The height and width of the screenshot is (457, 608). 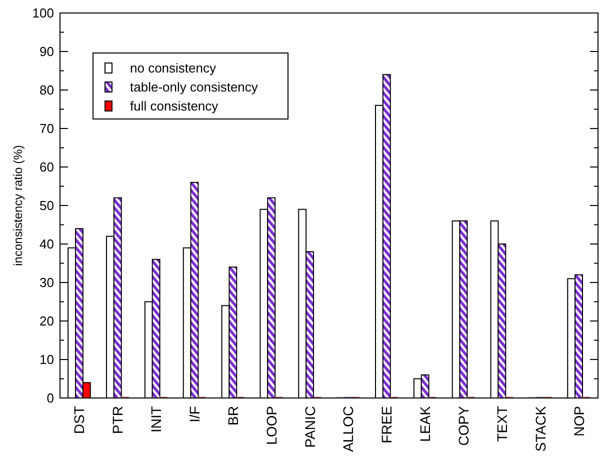 What do you see at coordinates (540, 428) in the screenshot?
I see `x-tick-label: STACK` at bounding box center [540, 428].